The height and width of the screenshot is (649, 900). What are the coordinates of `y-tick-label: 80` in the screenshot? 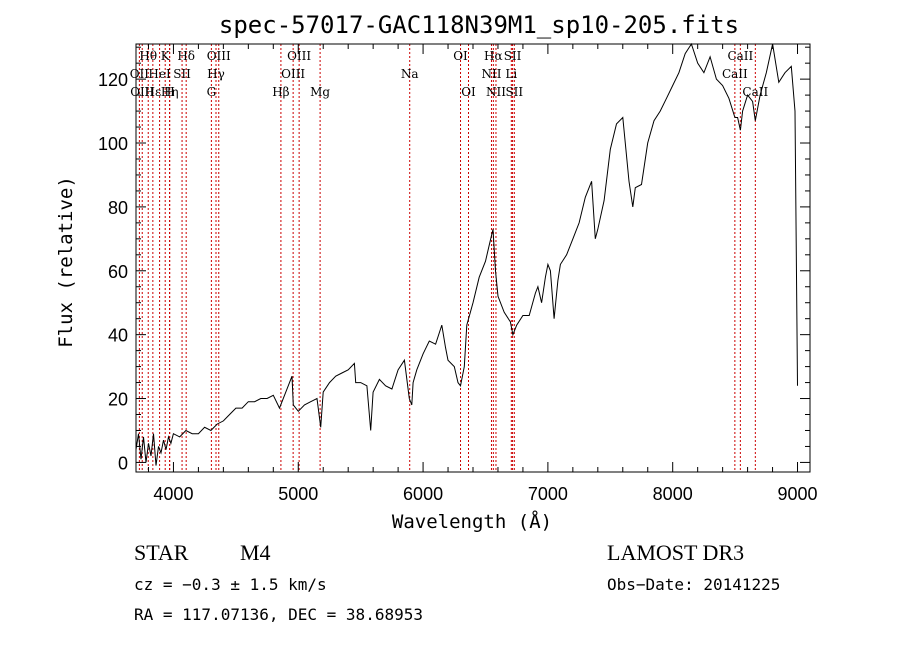 It's located at (118, 208).